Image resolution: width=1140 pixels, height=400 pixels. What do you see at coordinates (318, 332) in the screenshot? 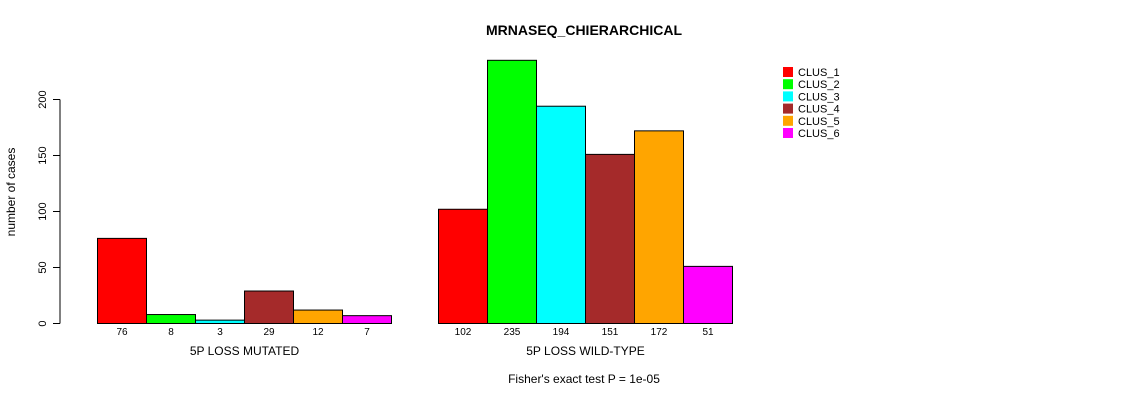
I see `bar-value-label: 12` at bounding box center [318, 332].